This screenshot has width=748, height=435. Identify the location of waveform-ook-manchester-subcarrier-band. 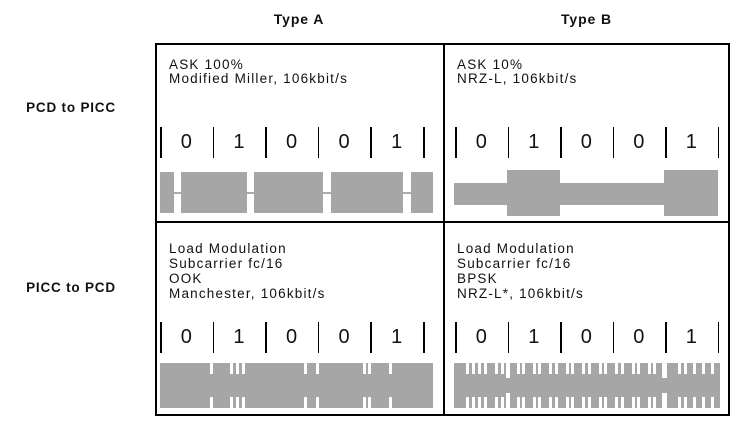
(296, 385).